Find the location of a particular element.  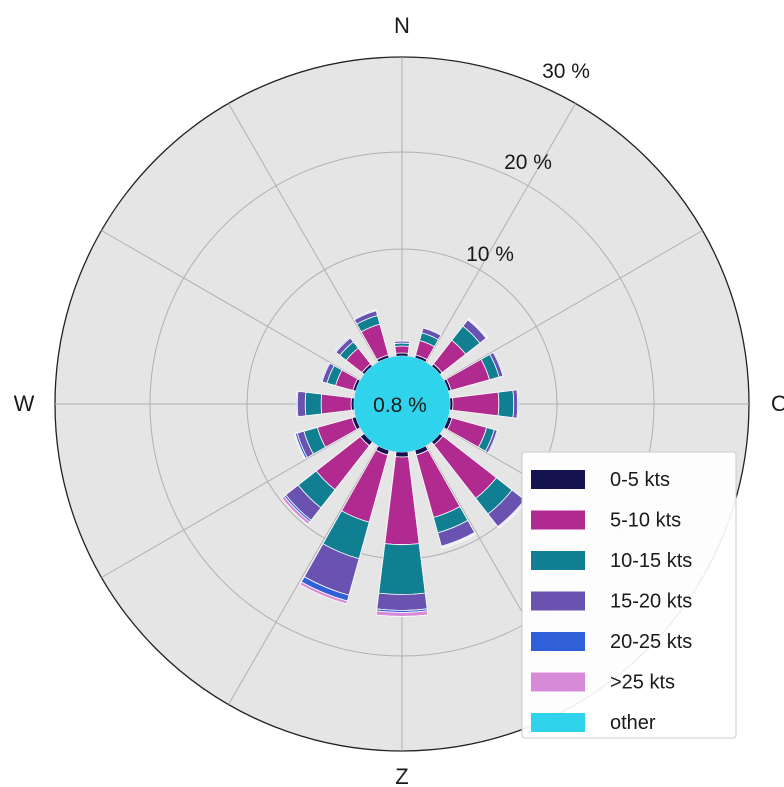

direction-label-west: W is located at coordinates (24, 403).